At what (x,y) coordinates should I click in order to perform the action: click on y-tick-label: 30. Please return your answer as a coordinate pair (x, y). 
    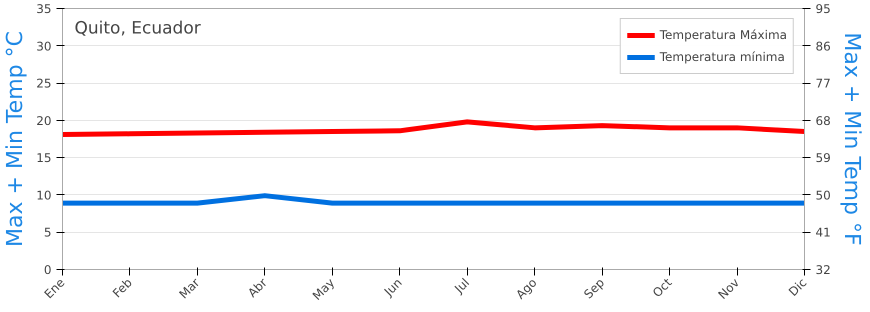
    Looking at the image, I should click on (44, 46).